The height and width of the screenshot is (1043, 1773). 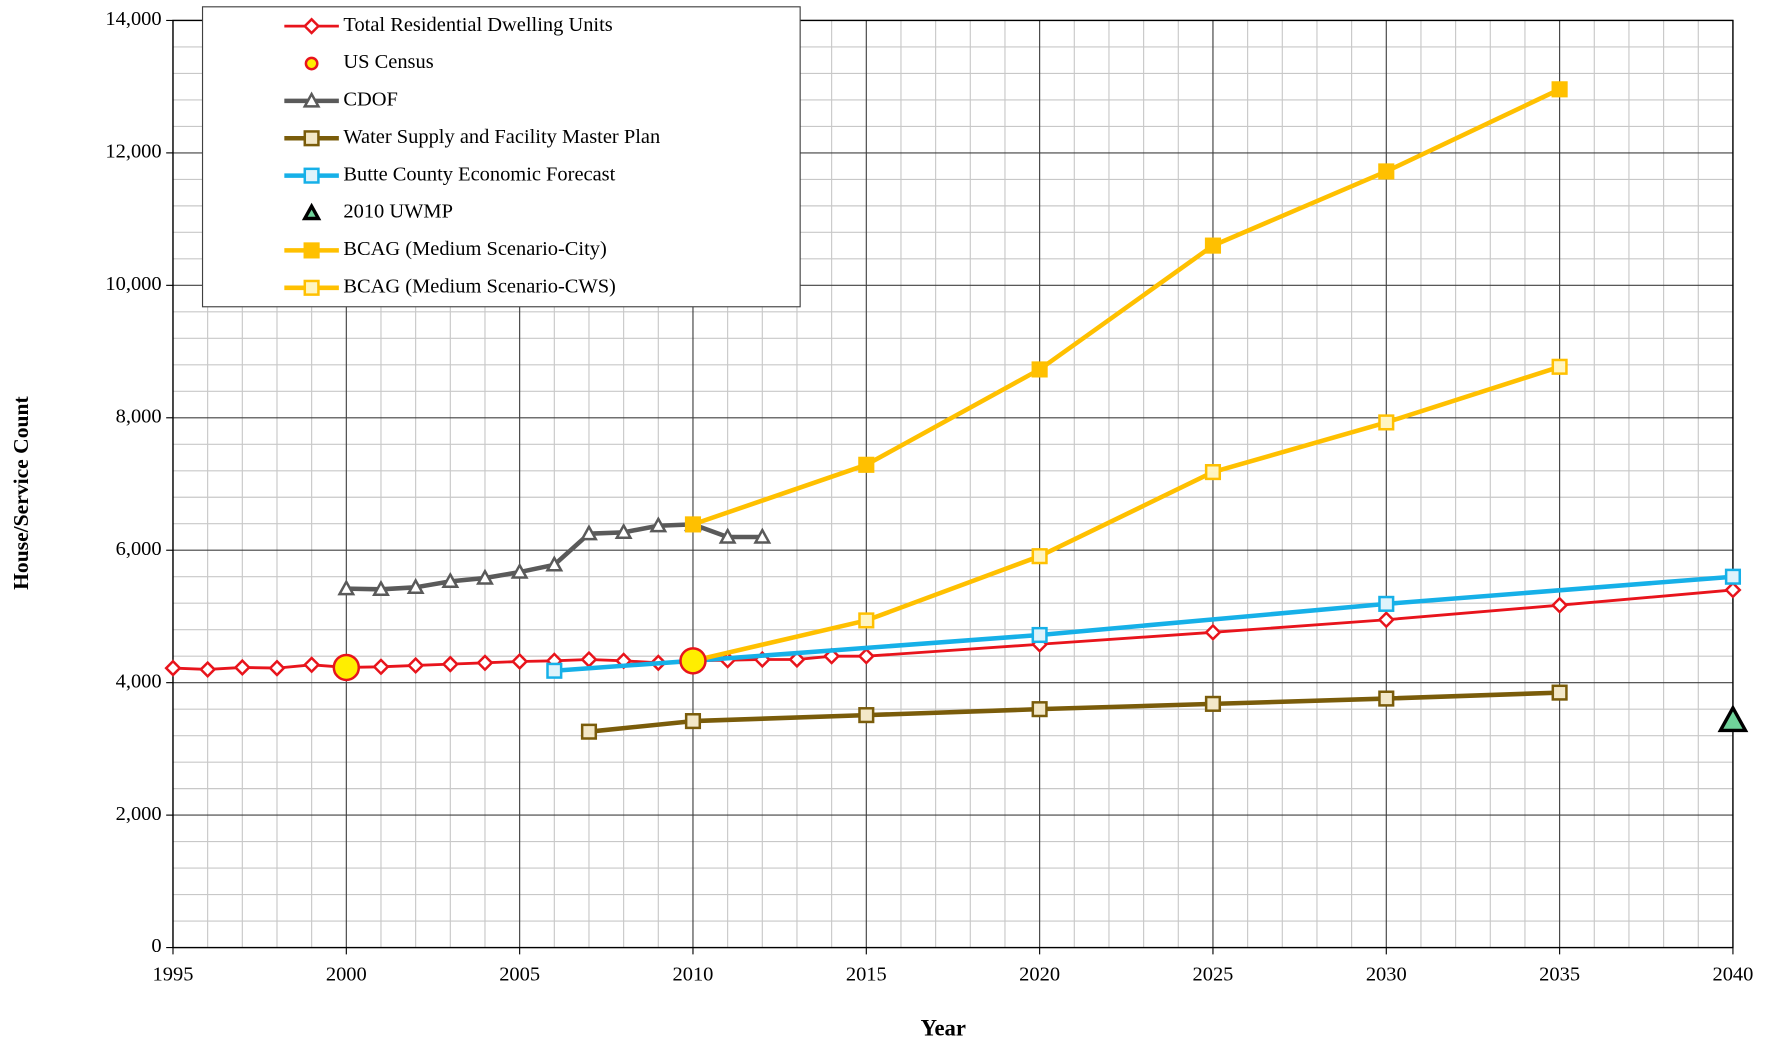 I want to click on y-tick-label: 6,000, so click(x=139, y=549).